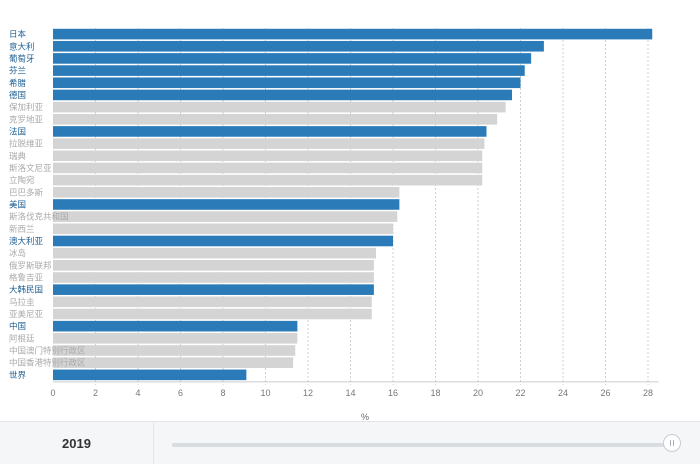  What do you see at coordinates (47, 363) in the screenshot?
I see `category-label: 中国香港特别行政区` at bounding box center [47, 363].